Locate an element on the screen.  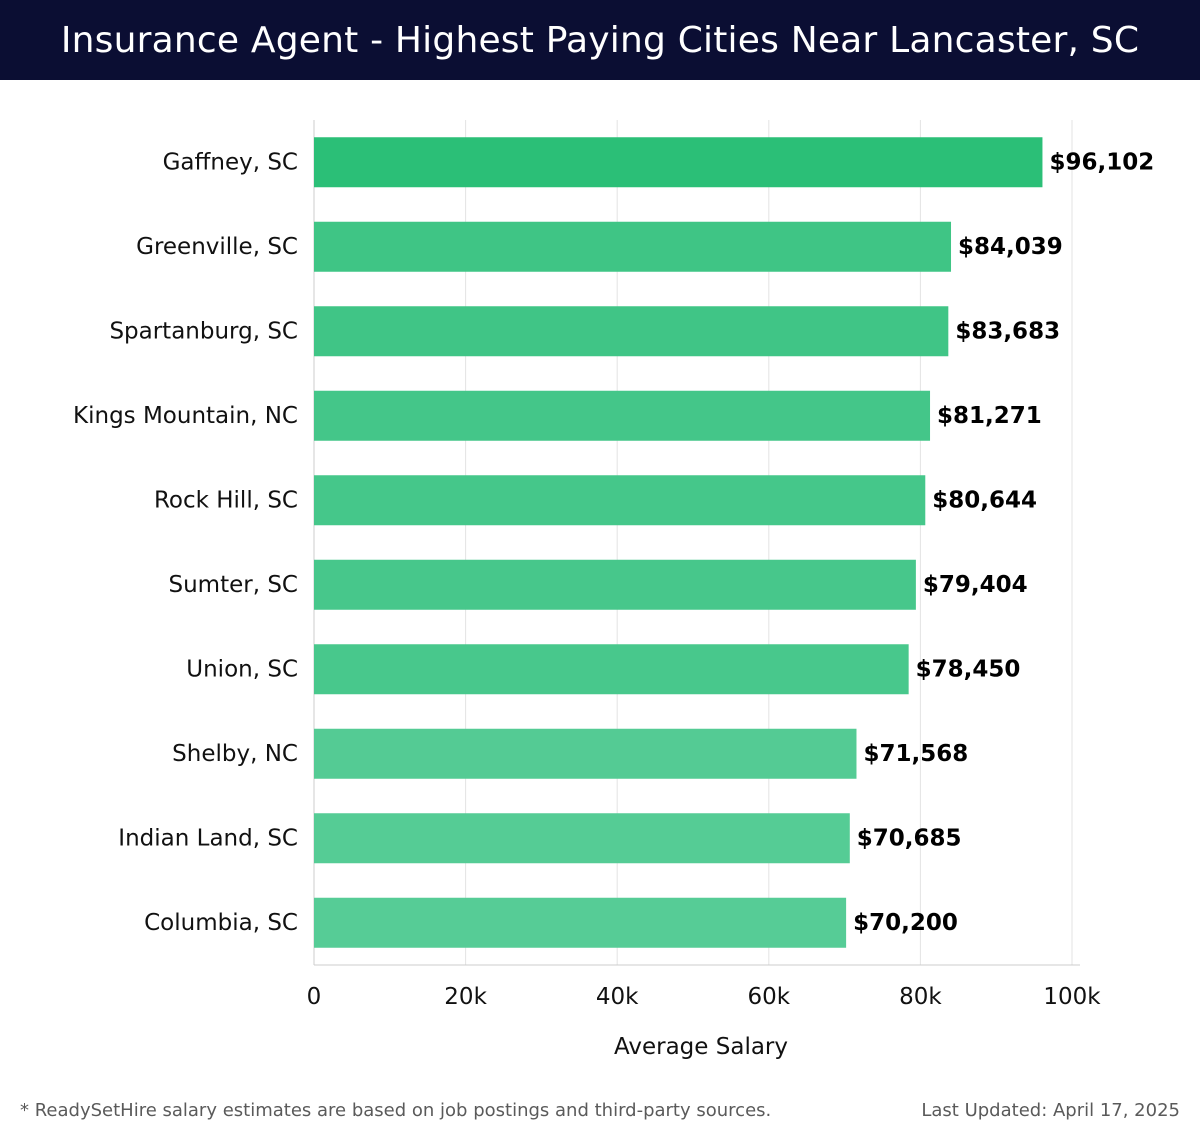
value-label: $96,102 is located at coordinates (1101, 162).